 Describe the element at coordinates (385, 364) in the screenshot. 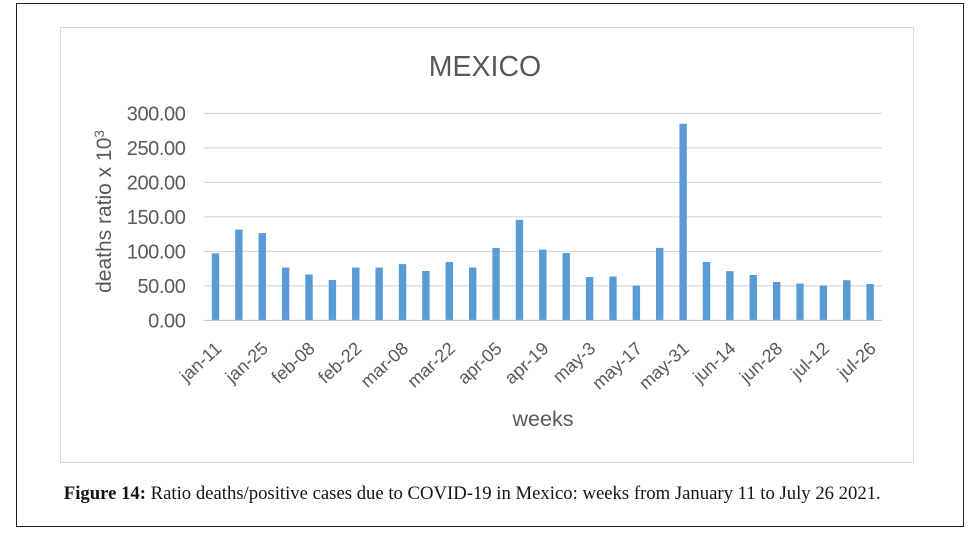

I see `svg-text: mar-08` at that location.